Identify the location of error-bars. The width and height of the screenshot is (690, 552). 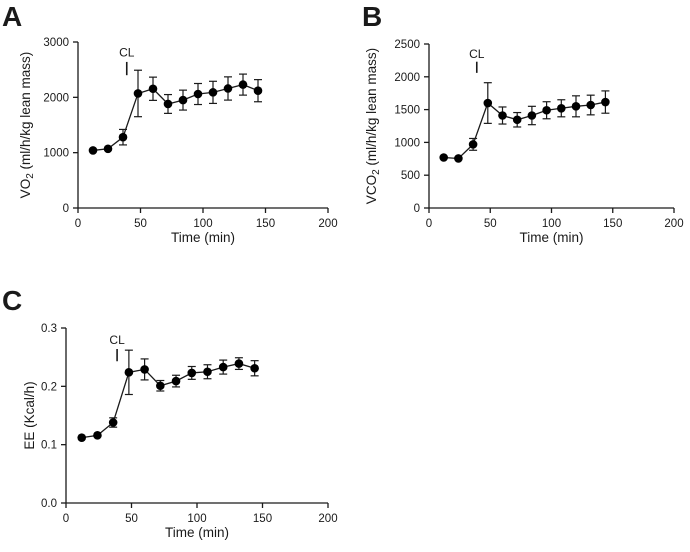
(177, 111).